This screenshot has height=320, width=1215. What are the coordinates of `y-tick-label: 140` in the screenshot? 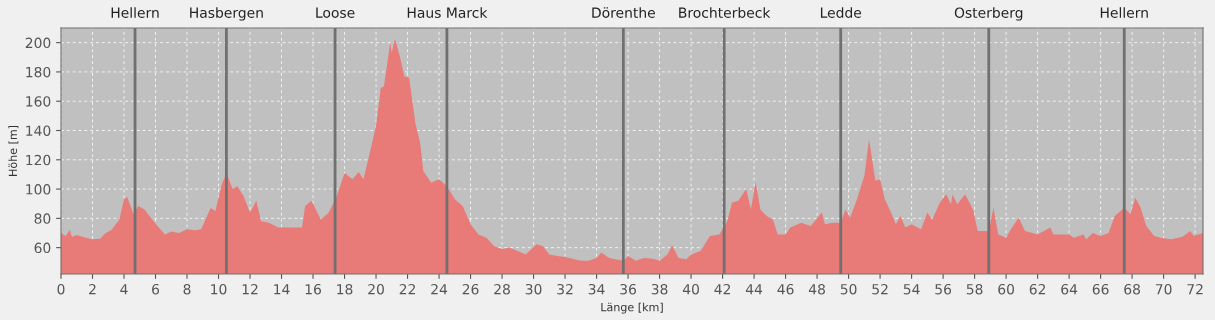 It's located at (38, 130).